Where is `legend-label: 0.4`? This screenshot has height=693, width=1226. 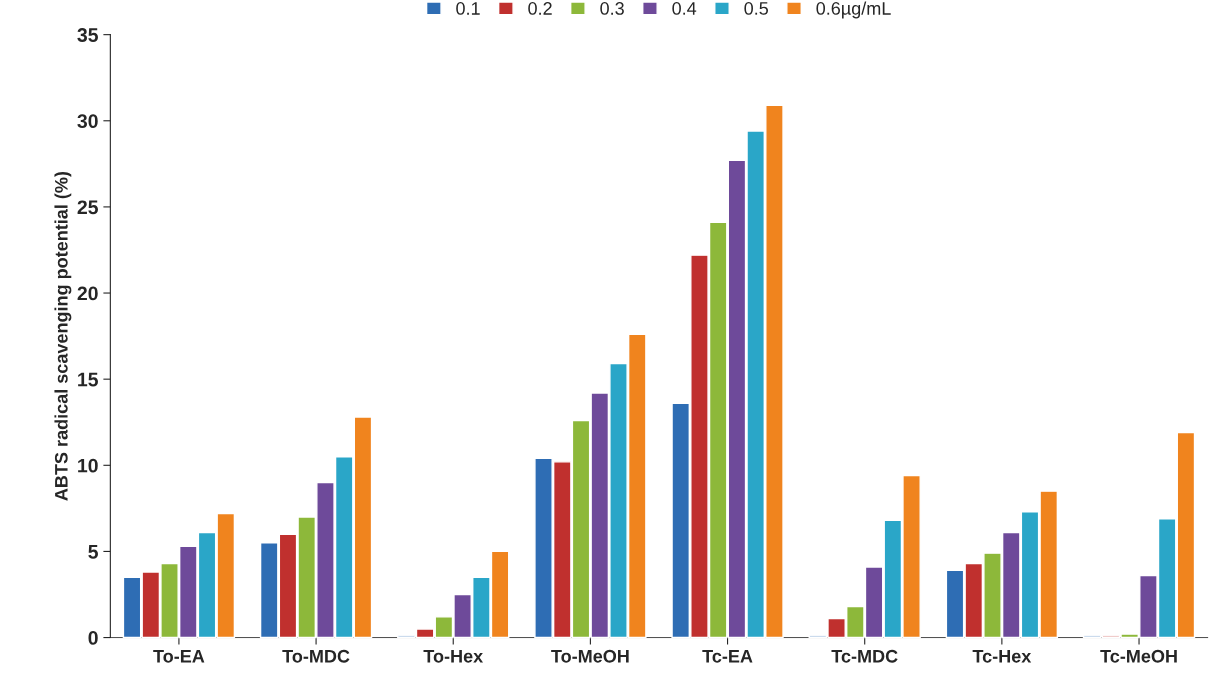
legend-label: 0.4 is located at coordinates (684, 8).